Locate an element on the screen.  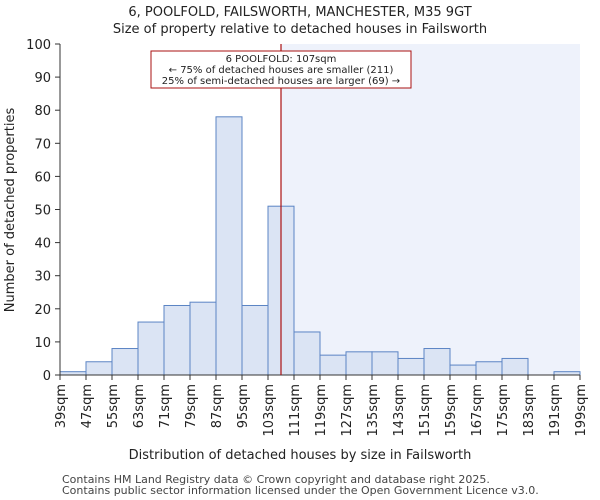
x-tick-label: 167sqm is located at coordinates (477, 410).